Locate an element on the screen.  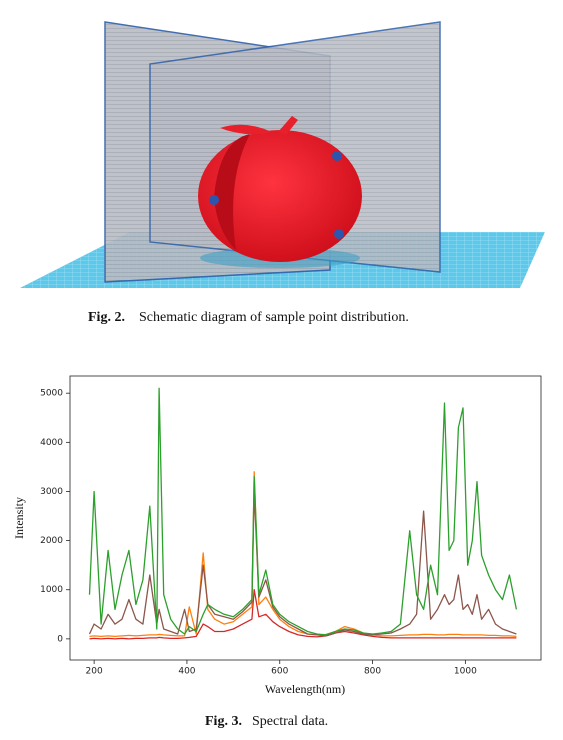
apple-side is located at coordinates (232, 192).